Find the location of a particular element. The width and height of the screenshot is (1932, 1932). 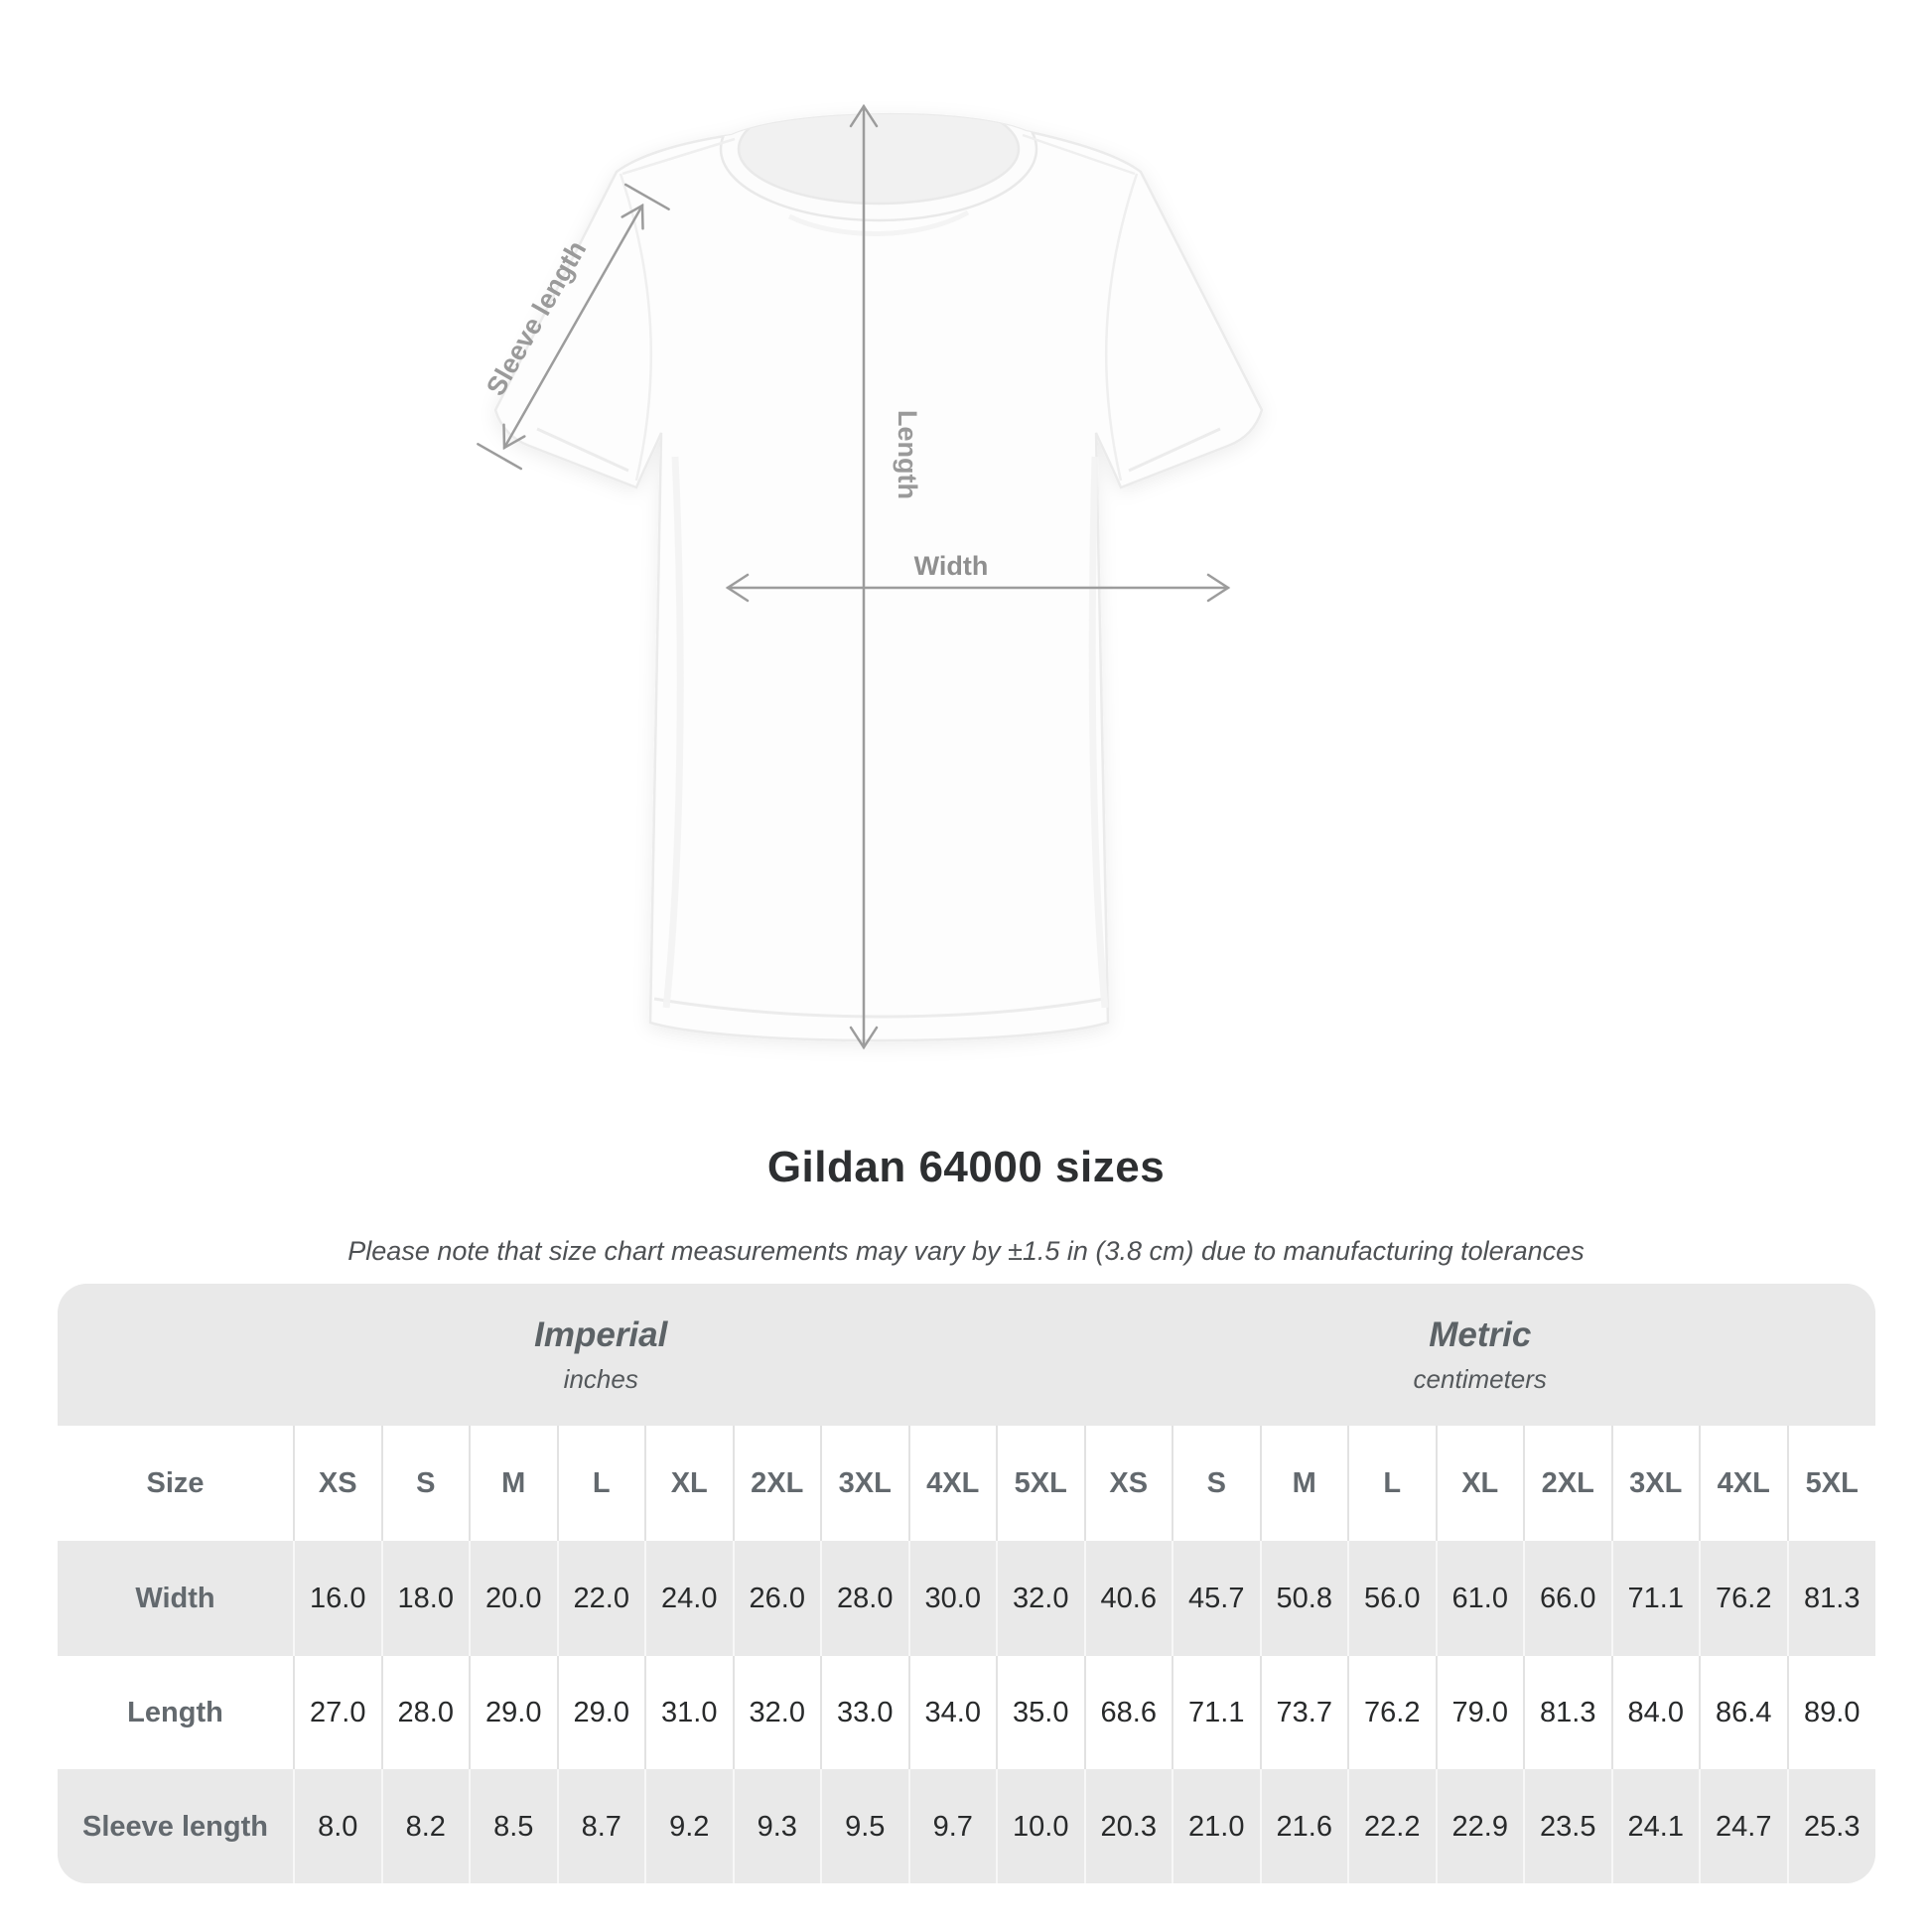

size-header-metric: 2XL is located at coordinates (1568, 1483).